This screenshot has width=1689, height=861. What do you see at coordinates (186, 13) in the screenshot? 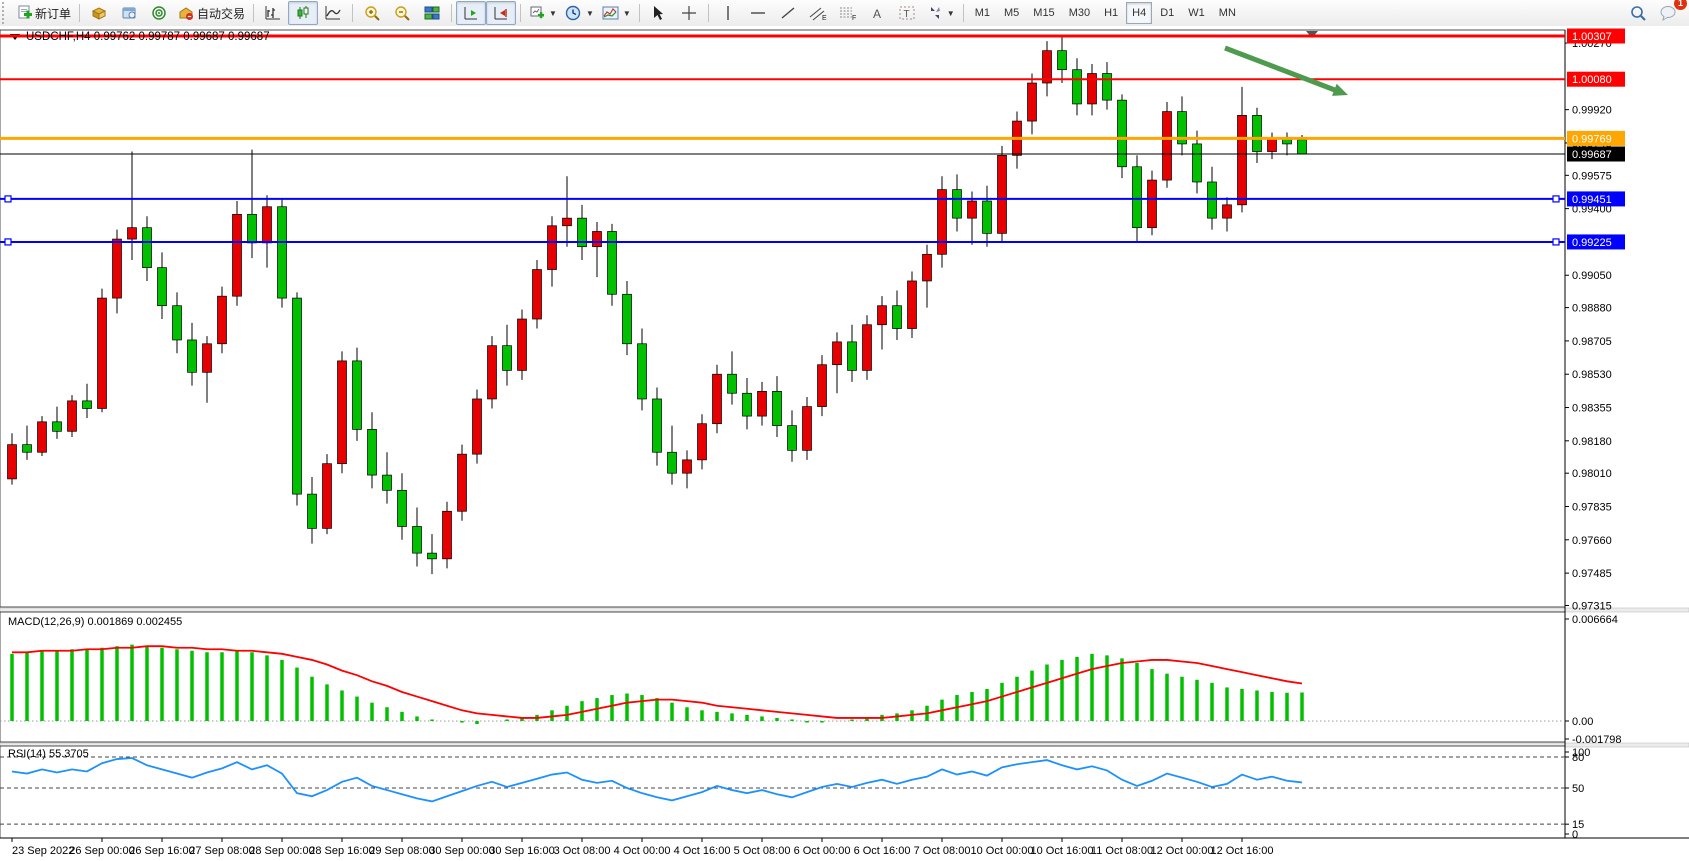
I see `autotrading-icon` at bounding box center [186, 13].